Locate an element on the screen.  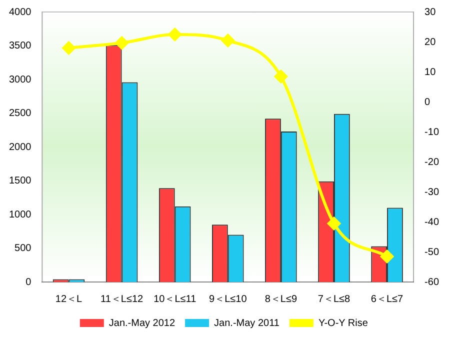
y-tick-label: 4000 is located at coordinates (20, 12).